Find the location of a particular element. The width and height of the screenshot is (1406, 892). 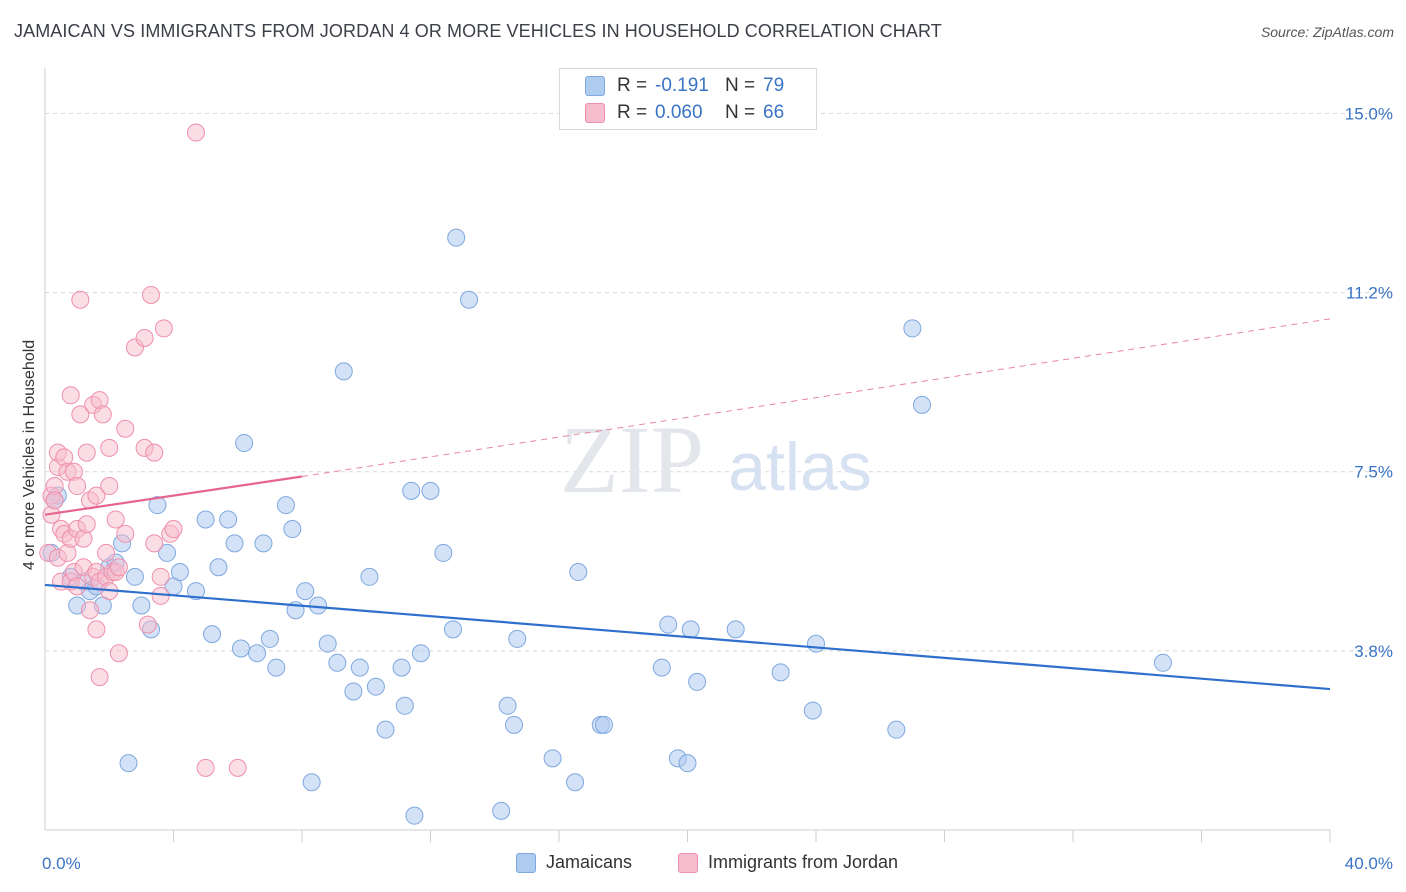

y-tick-label: 7.5% is located at coordinates (1373, 472).